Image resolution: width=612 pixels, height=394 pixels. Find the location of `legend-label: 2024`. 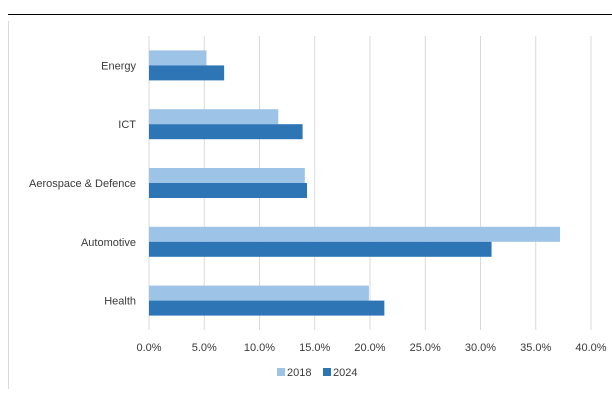

legend-label: 2024 is located at coordinates (345, 373).